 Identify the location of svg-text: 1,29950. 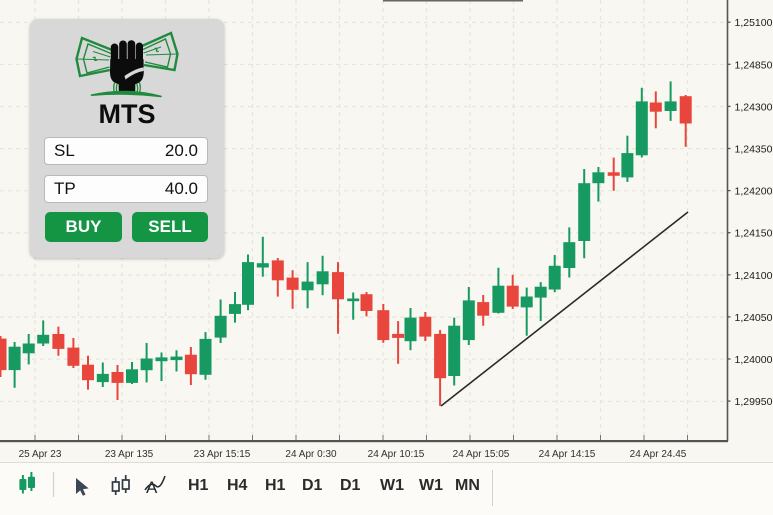
(754, 402).